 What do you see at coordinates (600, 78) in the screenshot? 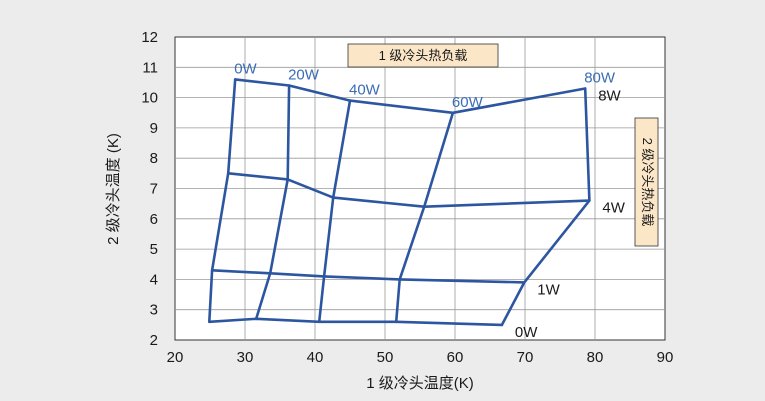
I see `stage1-label-80W: 80W` at bounding box center [600, 78].